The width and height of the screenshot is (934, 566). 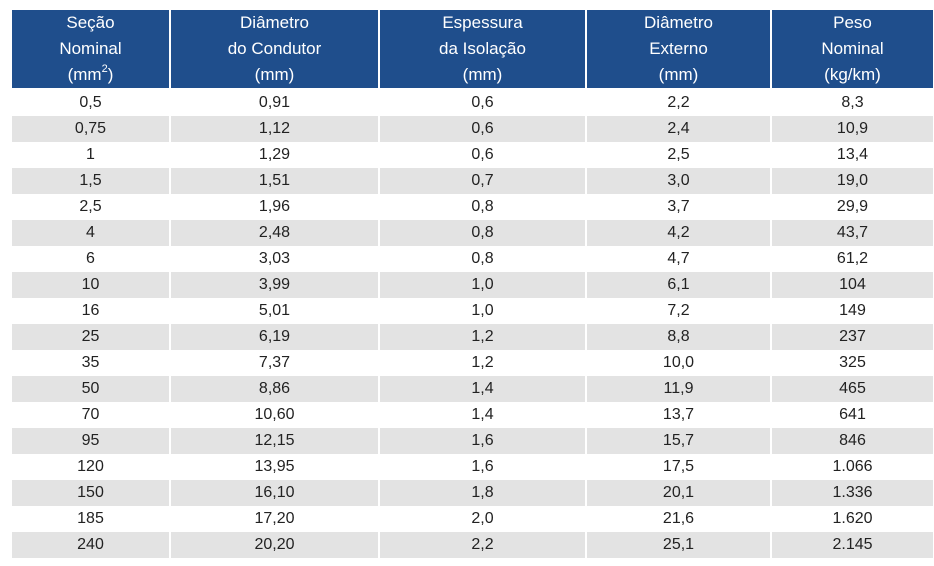 I want to click on table-row: 10 3,99 1,0 6,1 104, so click(x=472, y=285).